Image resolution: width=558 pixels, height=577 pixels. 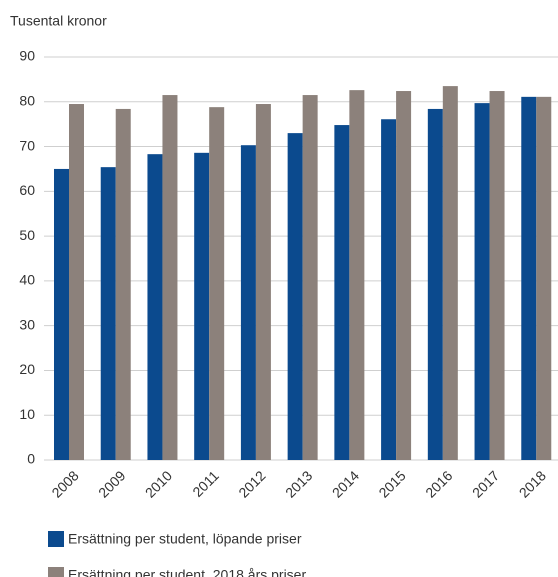 I want to click on y-tick-label: 50, so click(x=27, y=235).